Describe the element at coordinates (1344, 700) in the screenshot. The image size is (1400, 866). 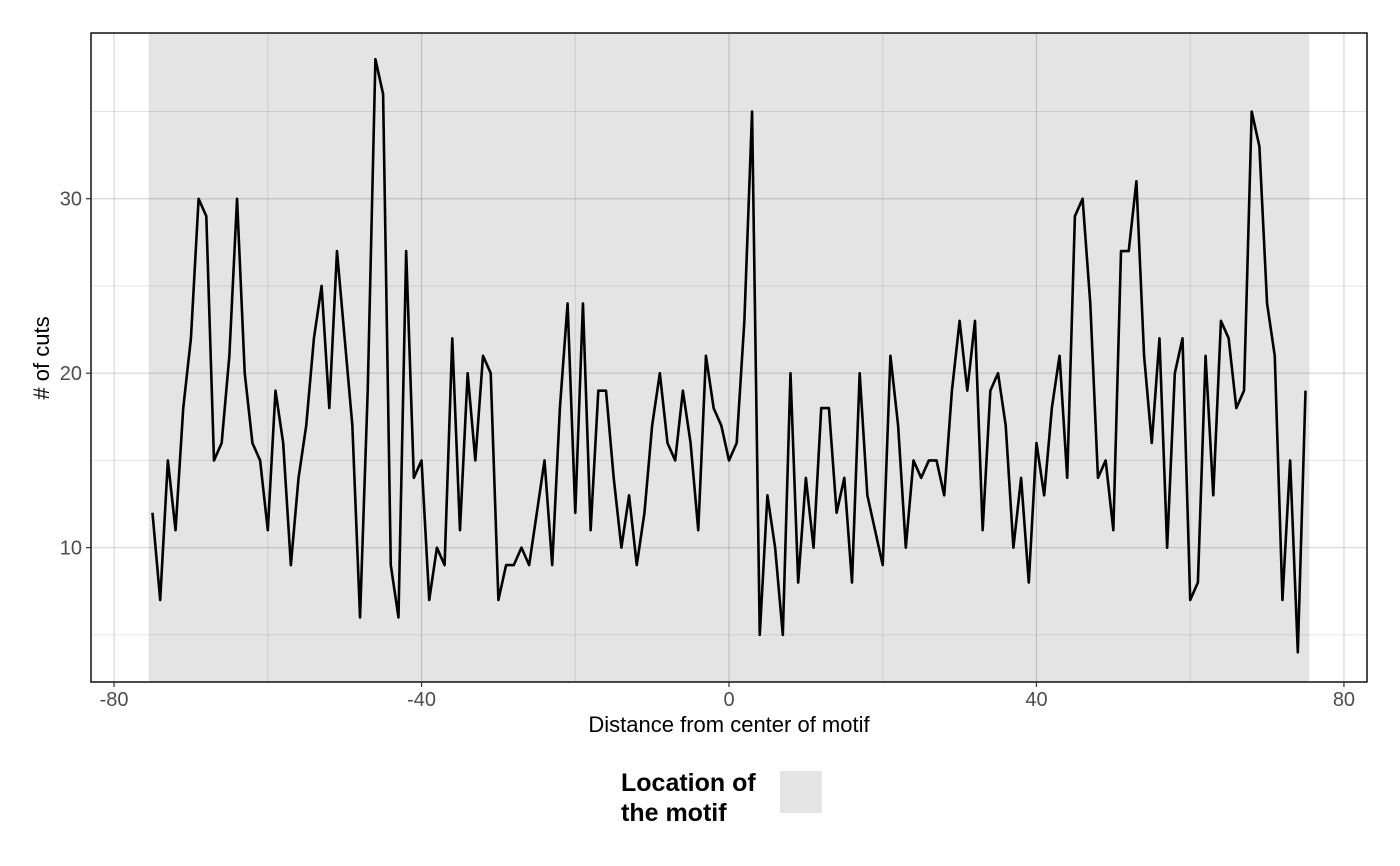
I see `x-tick-label: 80` at that location.